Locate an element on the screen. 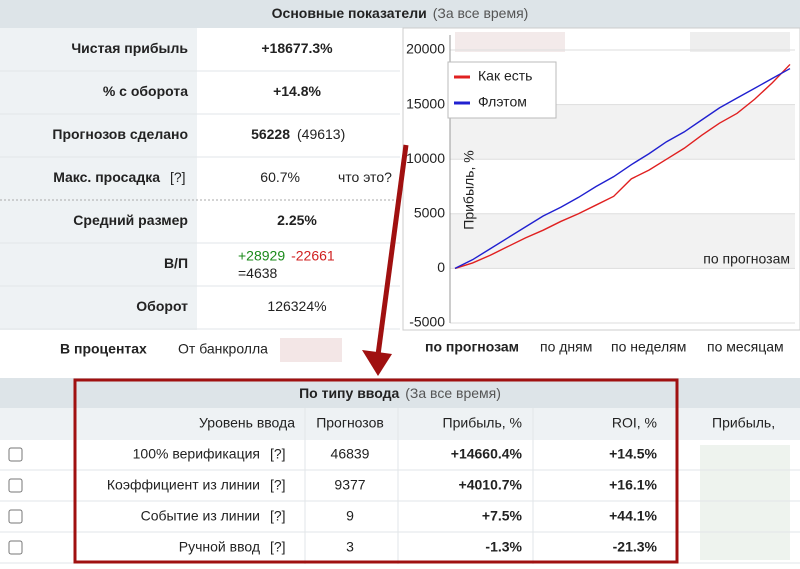 The image size is (800, 569). table-header-bar is located at coordinates (400, 393).